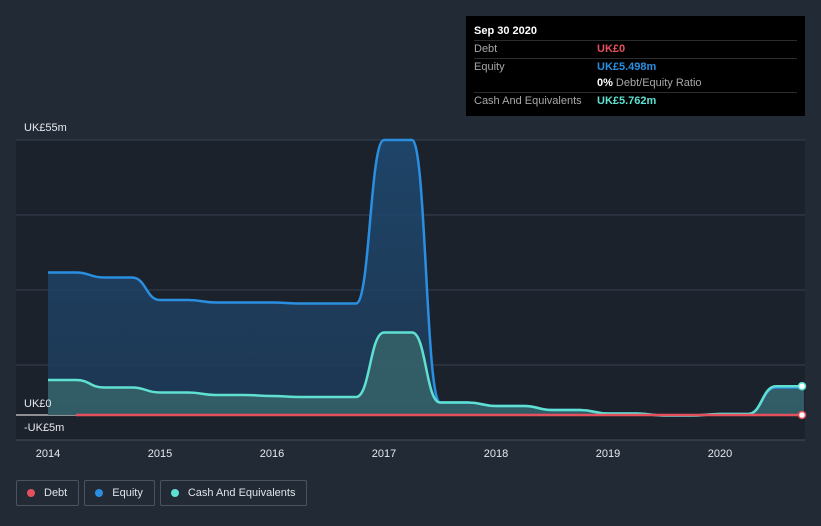 The image size is (821, 526). I want to click on tooltip-equity-row: Equity UK£5.498m, so click(635, 66).